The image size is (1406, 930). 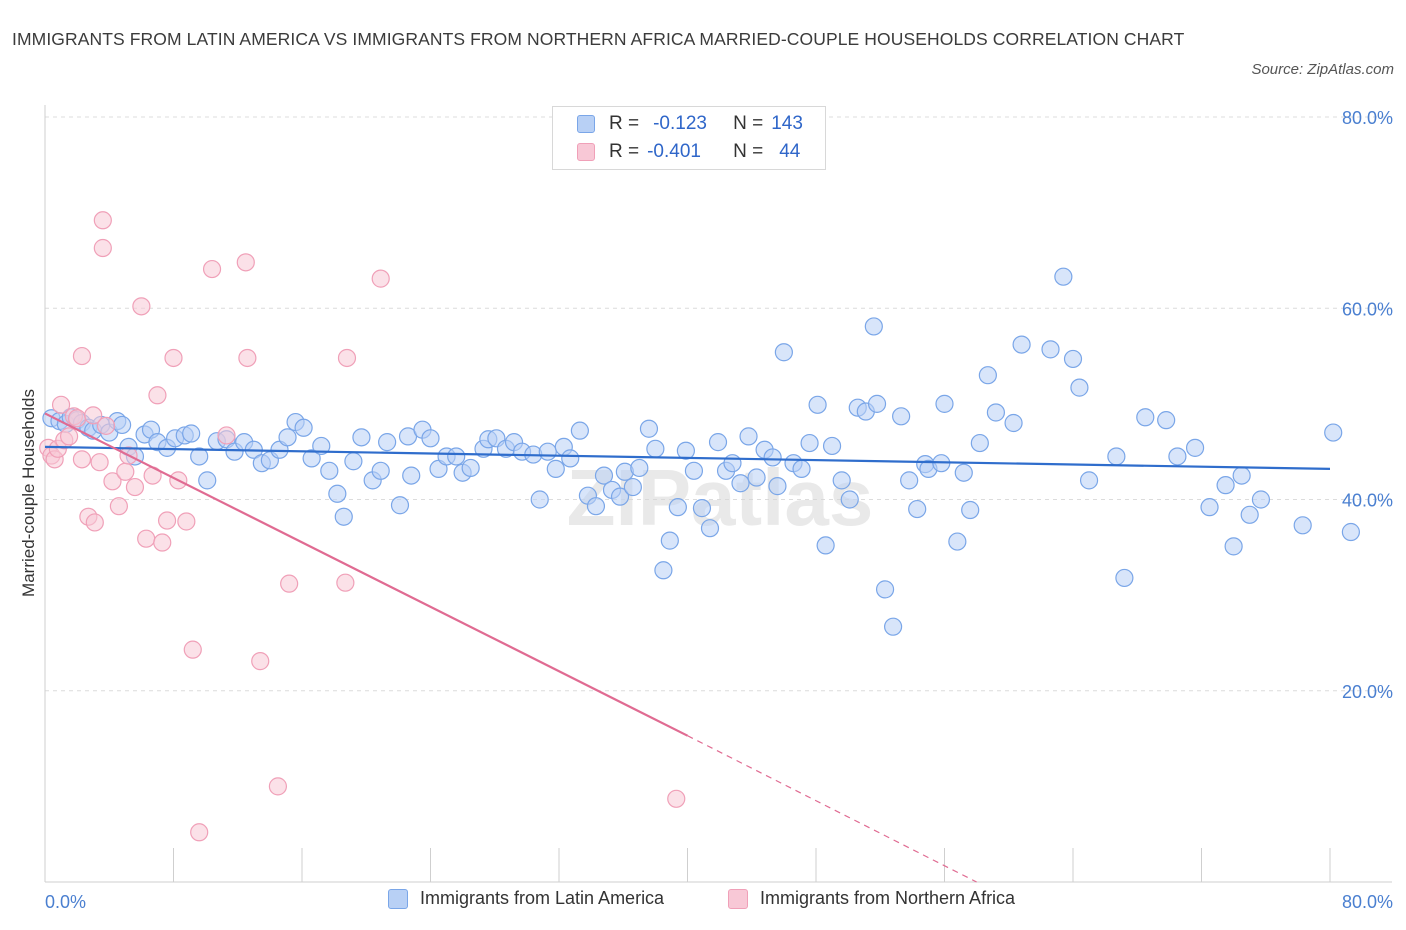 I want to click on legend-item-latin-america: Immigrants from Latin America, so click(x=526, y=898).